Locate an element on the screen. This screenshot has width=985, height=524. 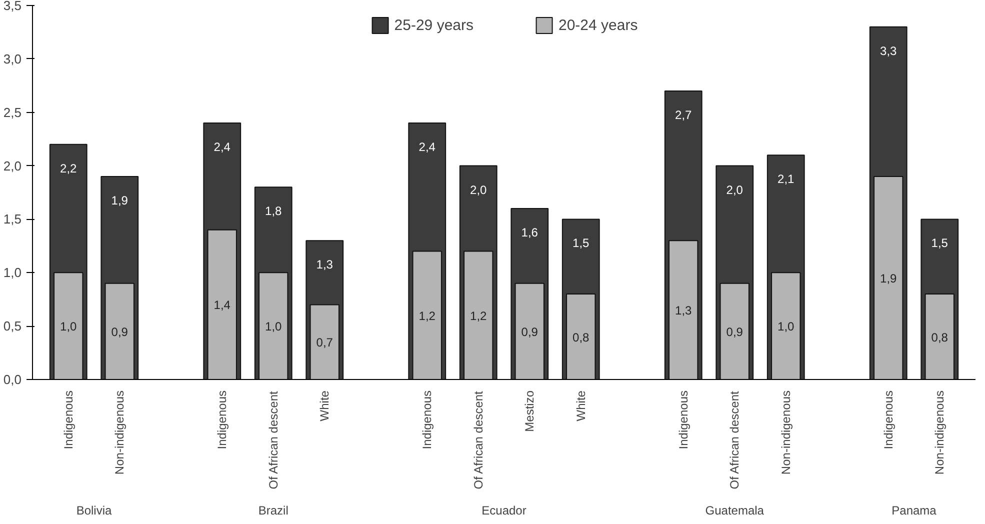
y-tick-label: 1,5 is located at coordinates (12, 219).